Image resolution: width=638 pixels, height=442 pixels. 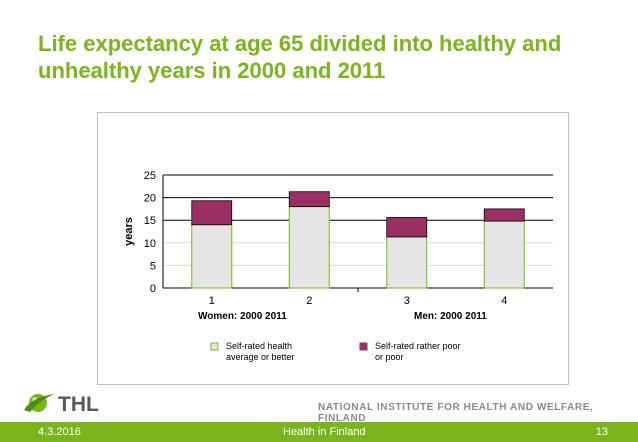 I want to click on x-tick-label: 2, so click(x=309, y=301).